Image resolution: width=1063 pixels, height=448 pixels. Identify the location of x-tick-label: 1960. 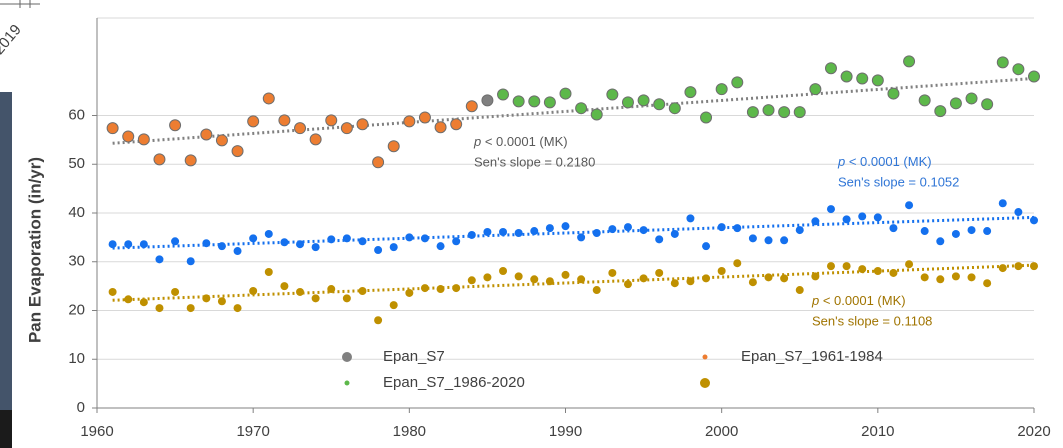
(96, 431).